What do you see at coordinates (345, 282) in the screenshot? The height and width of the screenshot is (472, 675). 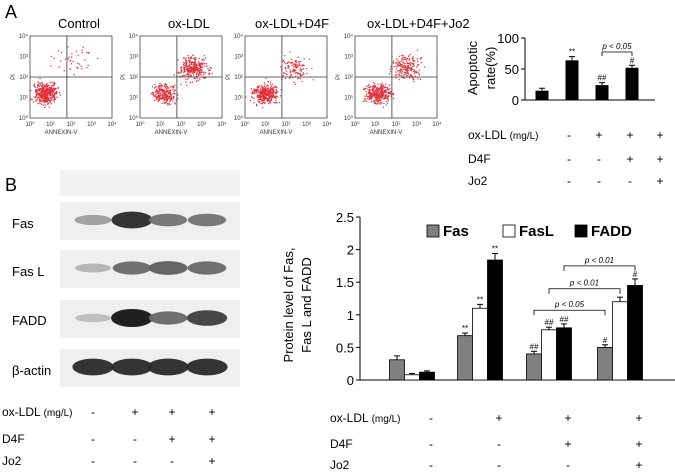 I see `y-tick-label: 1.5` at bounding box center [345, 282].